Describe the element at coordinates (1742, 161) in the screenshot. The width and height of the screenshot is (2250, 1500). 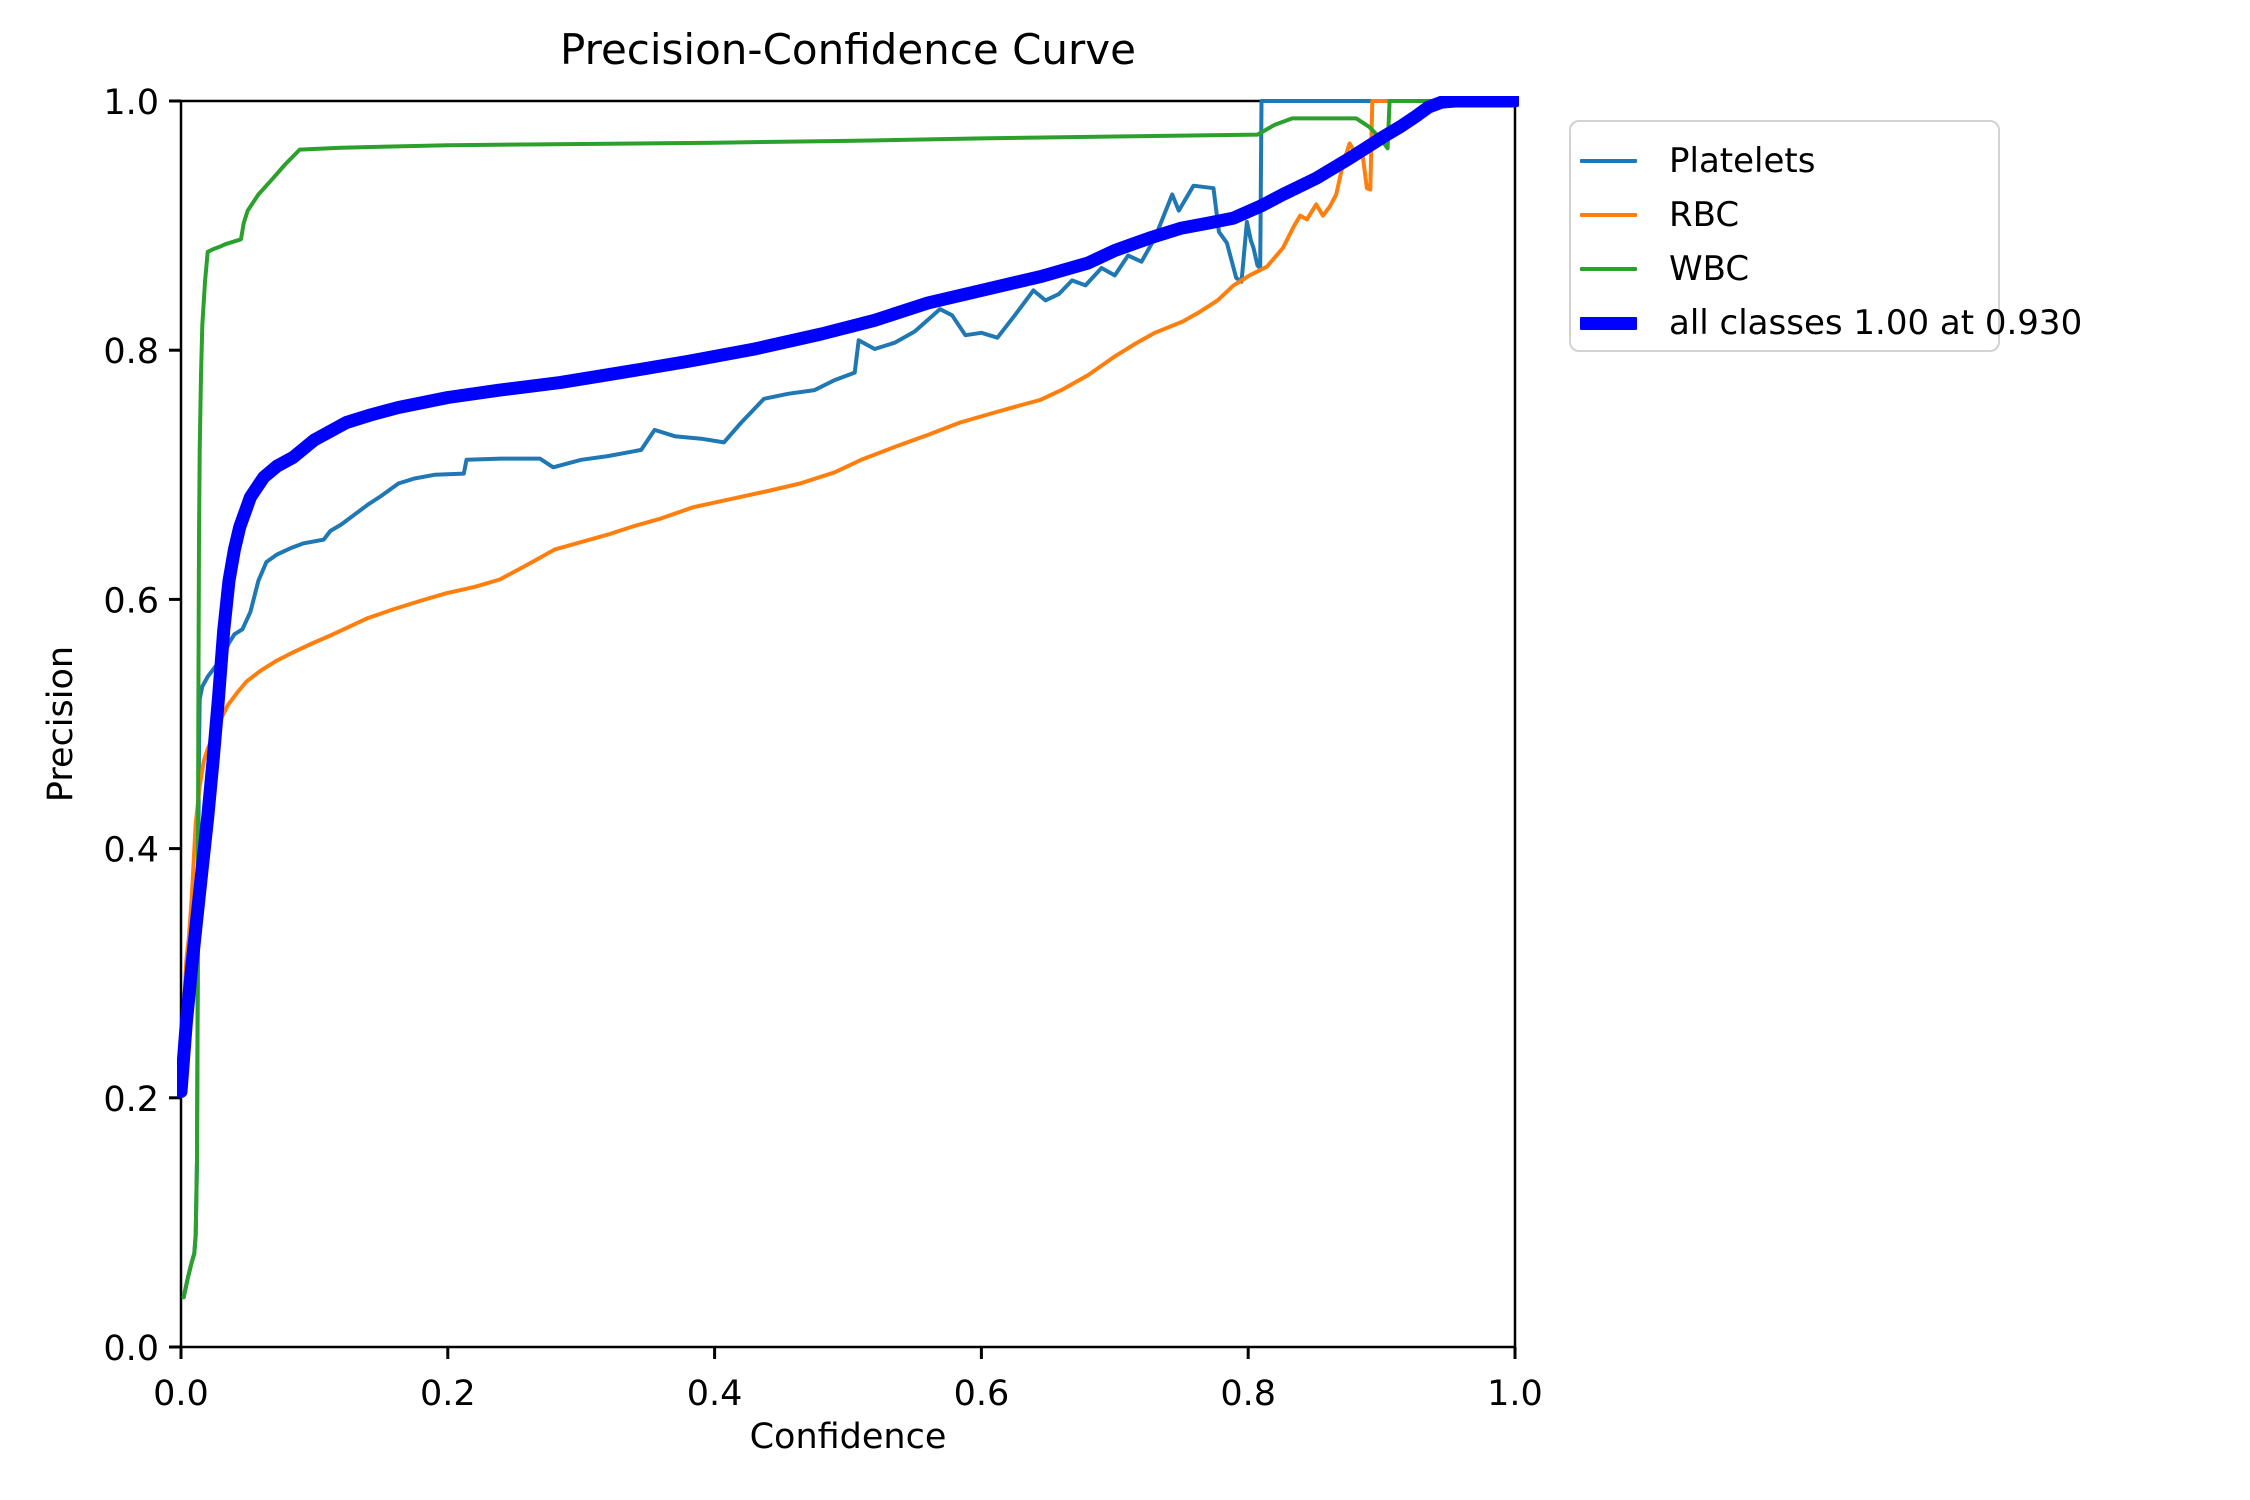
I see `legend-label: Platelets` at that location.